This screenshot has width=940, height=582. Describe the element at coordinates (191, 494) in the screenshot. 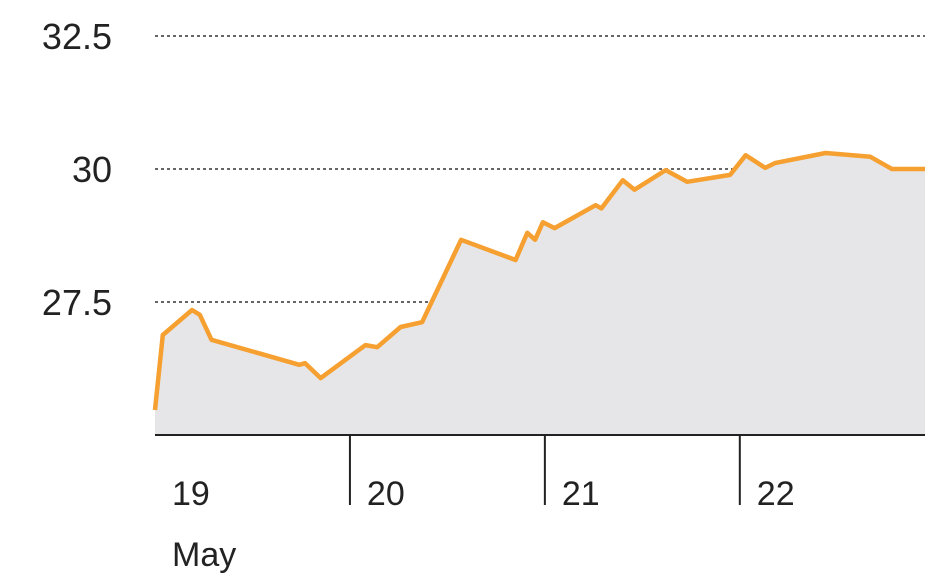

I see `x-tick-label: 19` at that location.